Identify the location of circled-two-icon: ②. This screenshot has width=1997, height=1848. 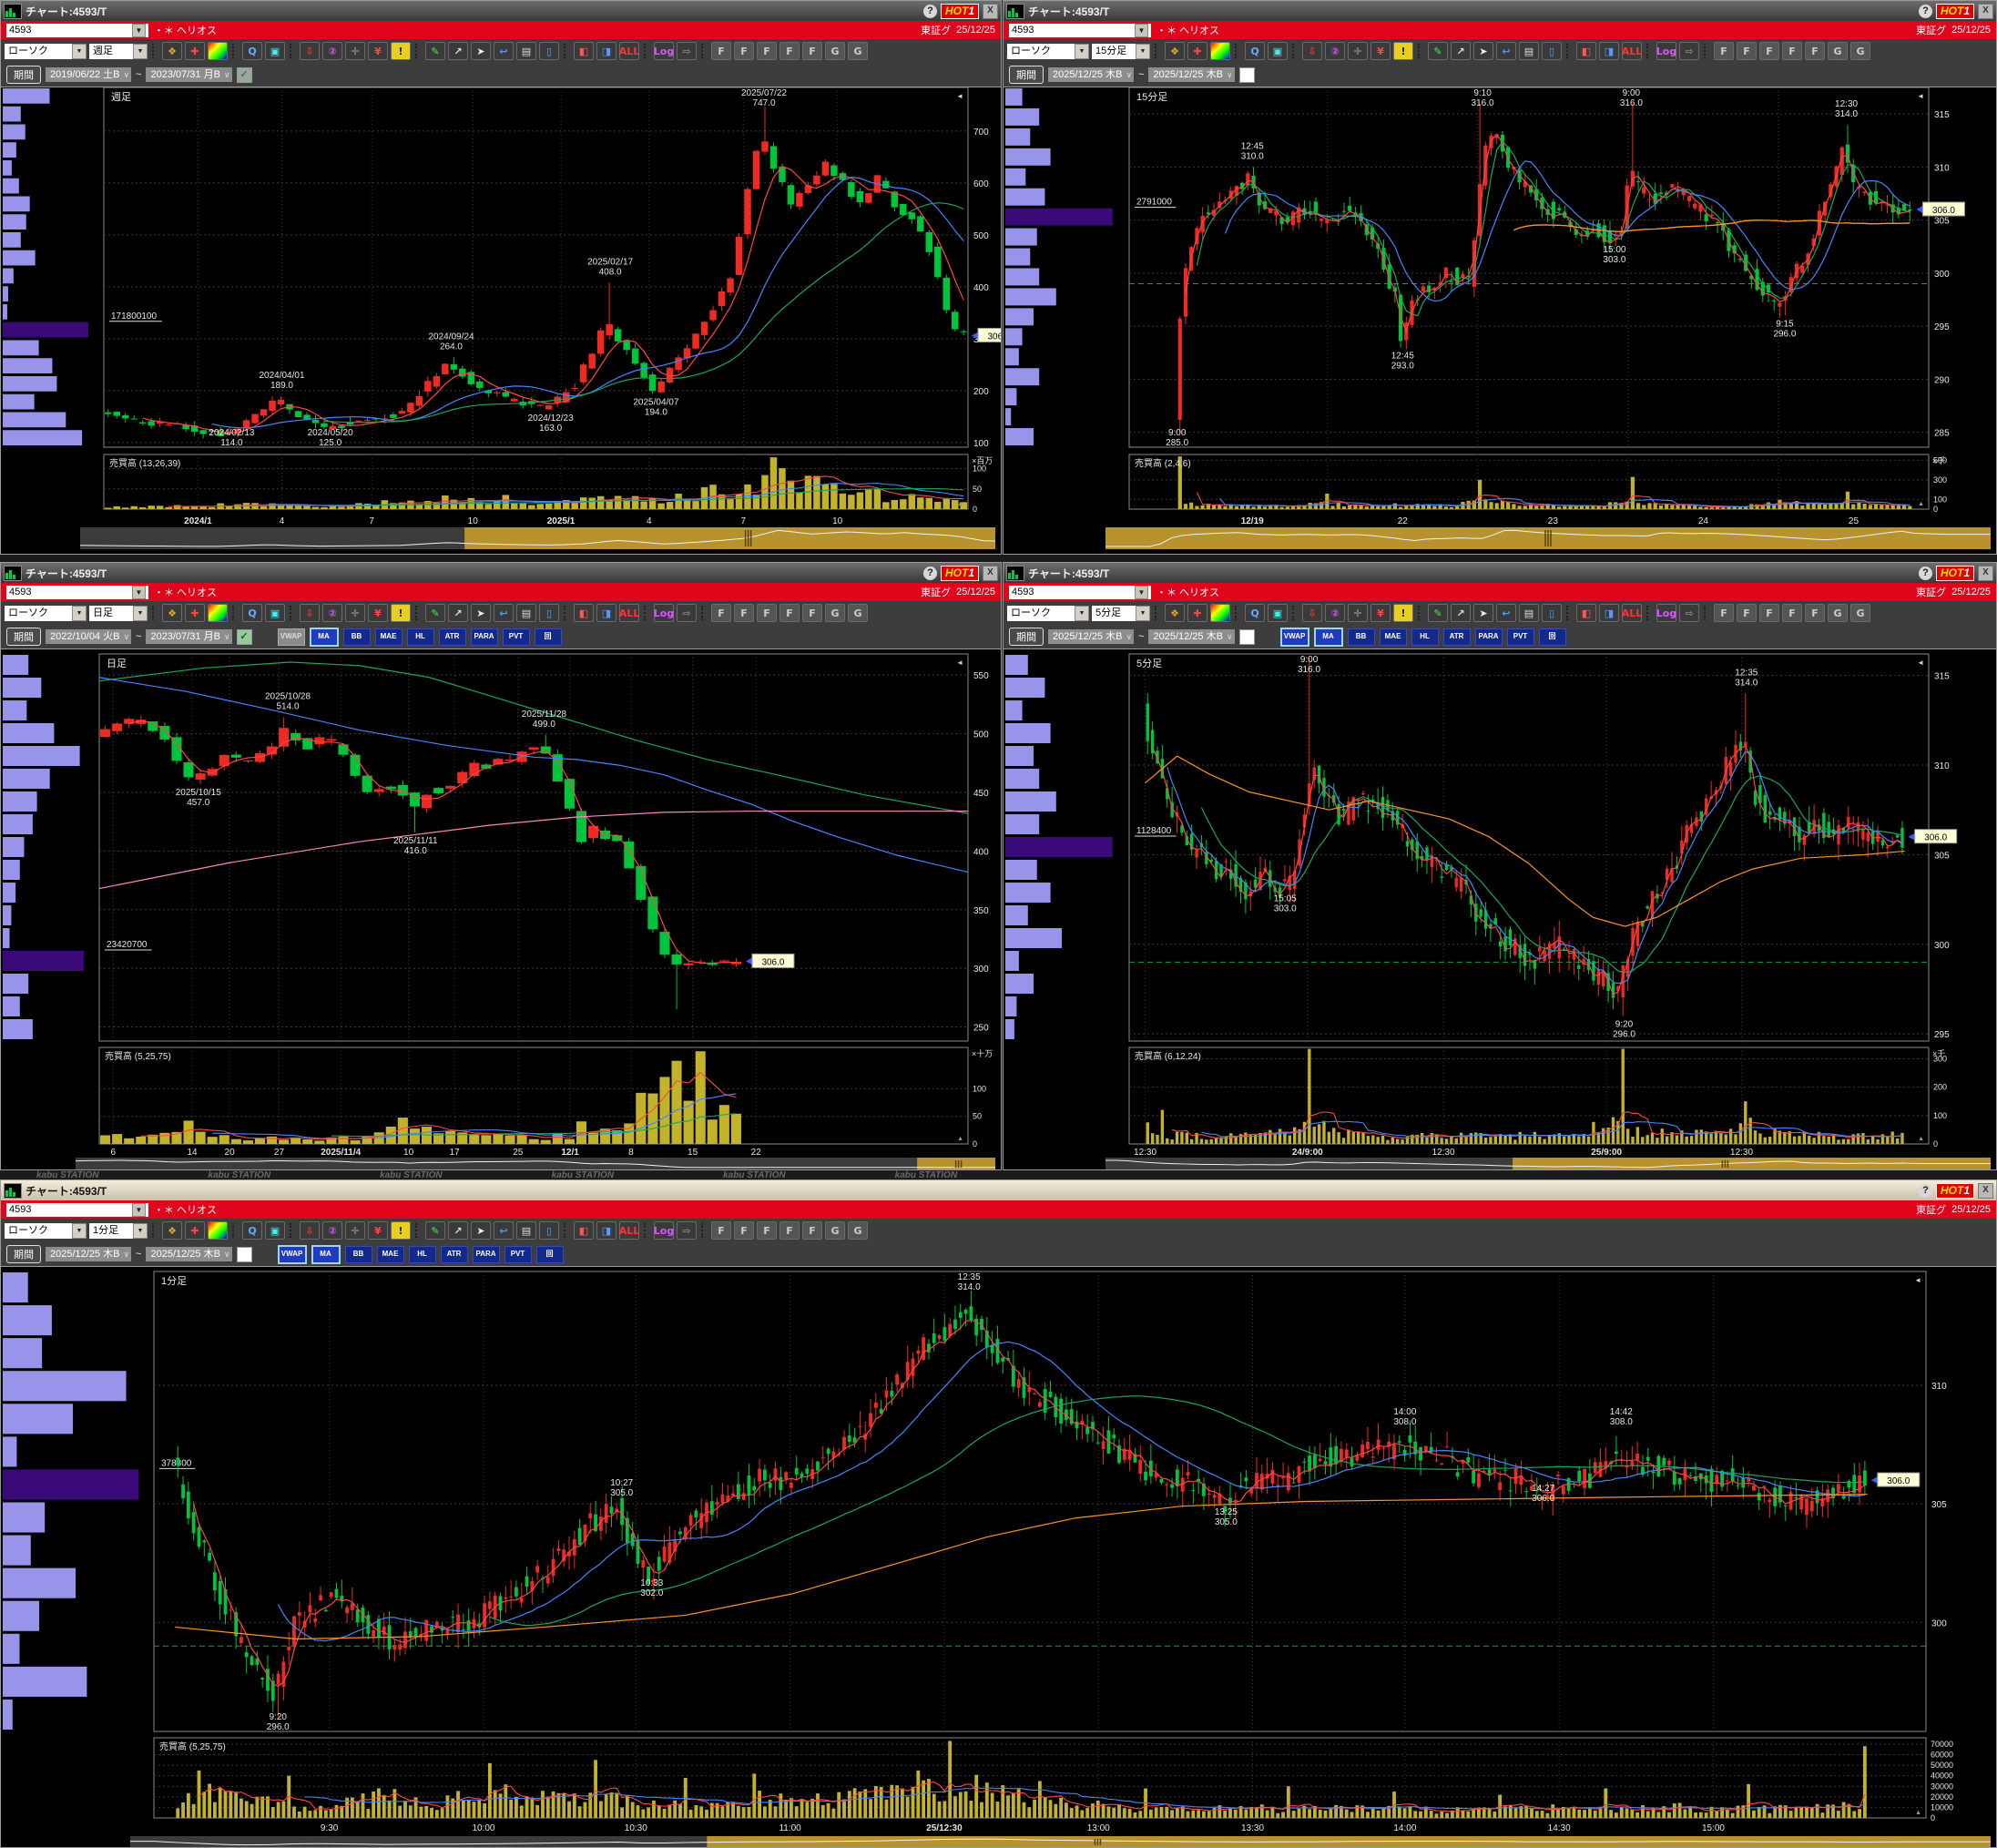
(332, 613).